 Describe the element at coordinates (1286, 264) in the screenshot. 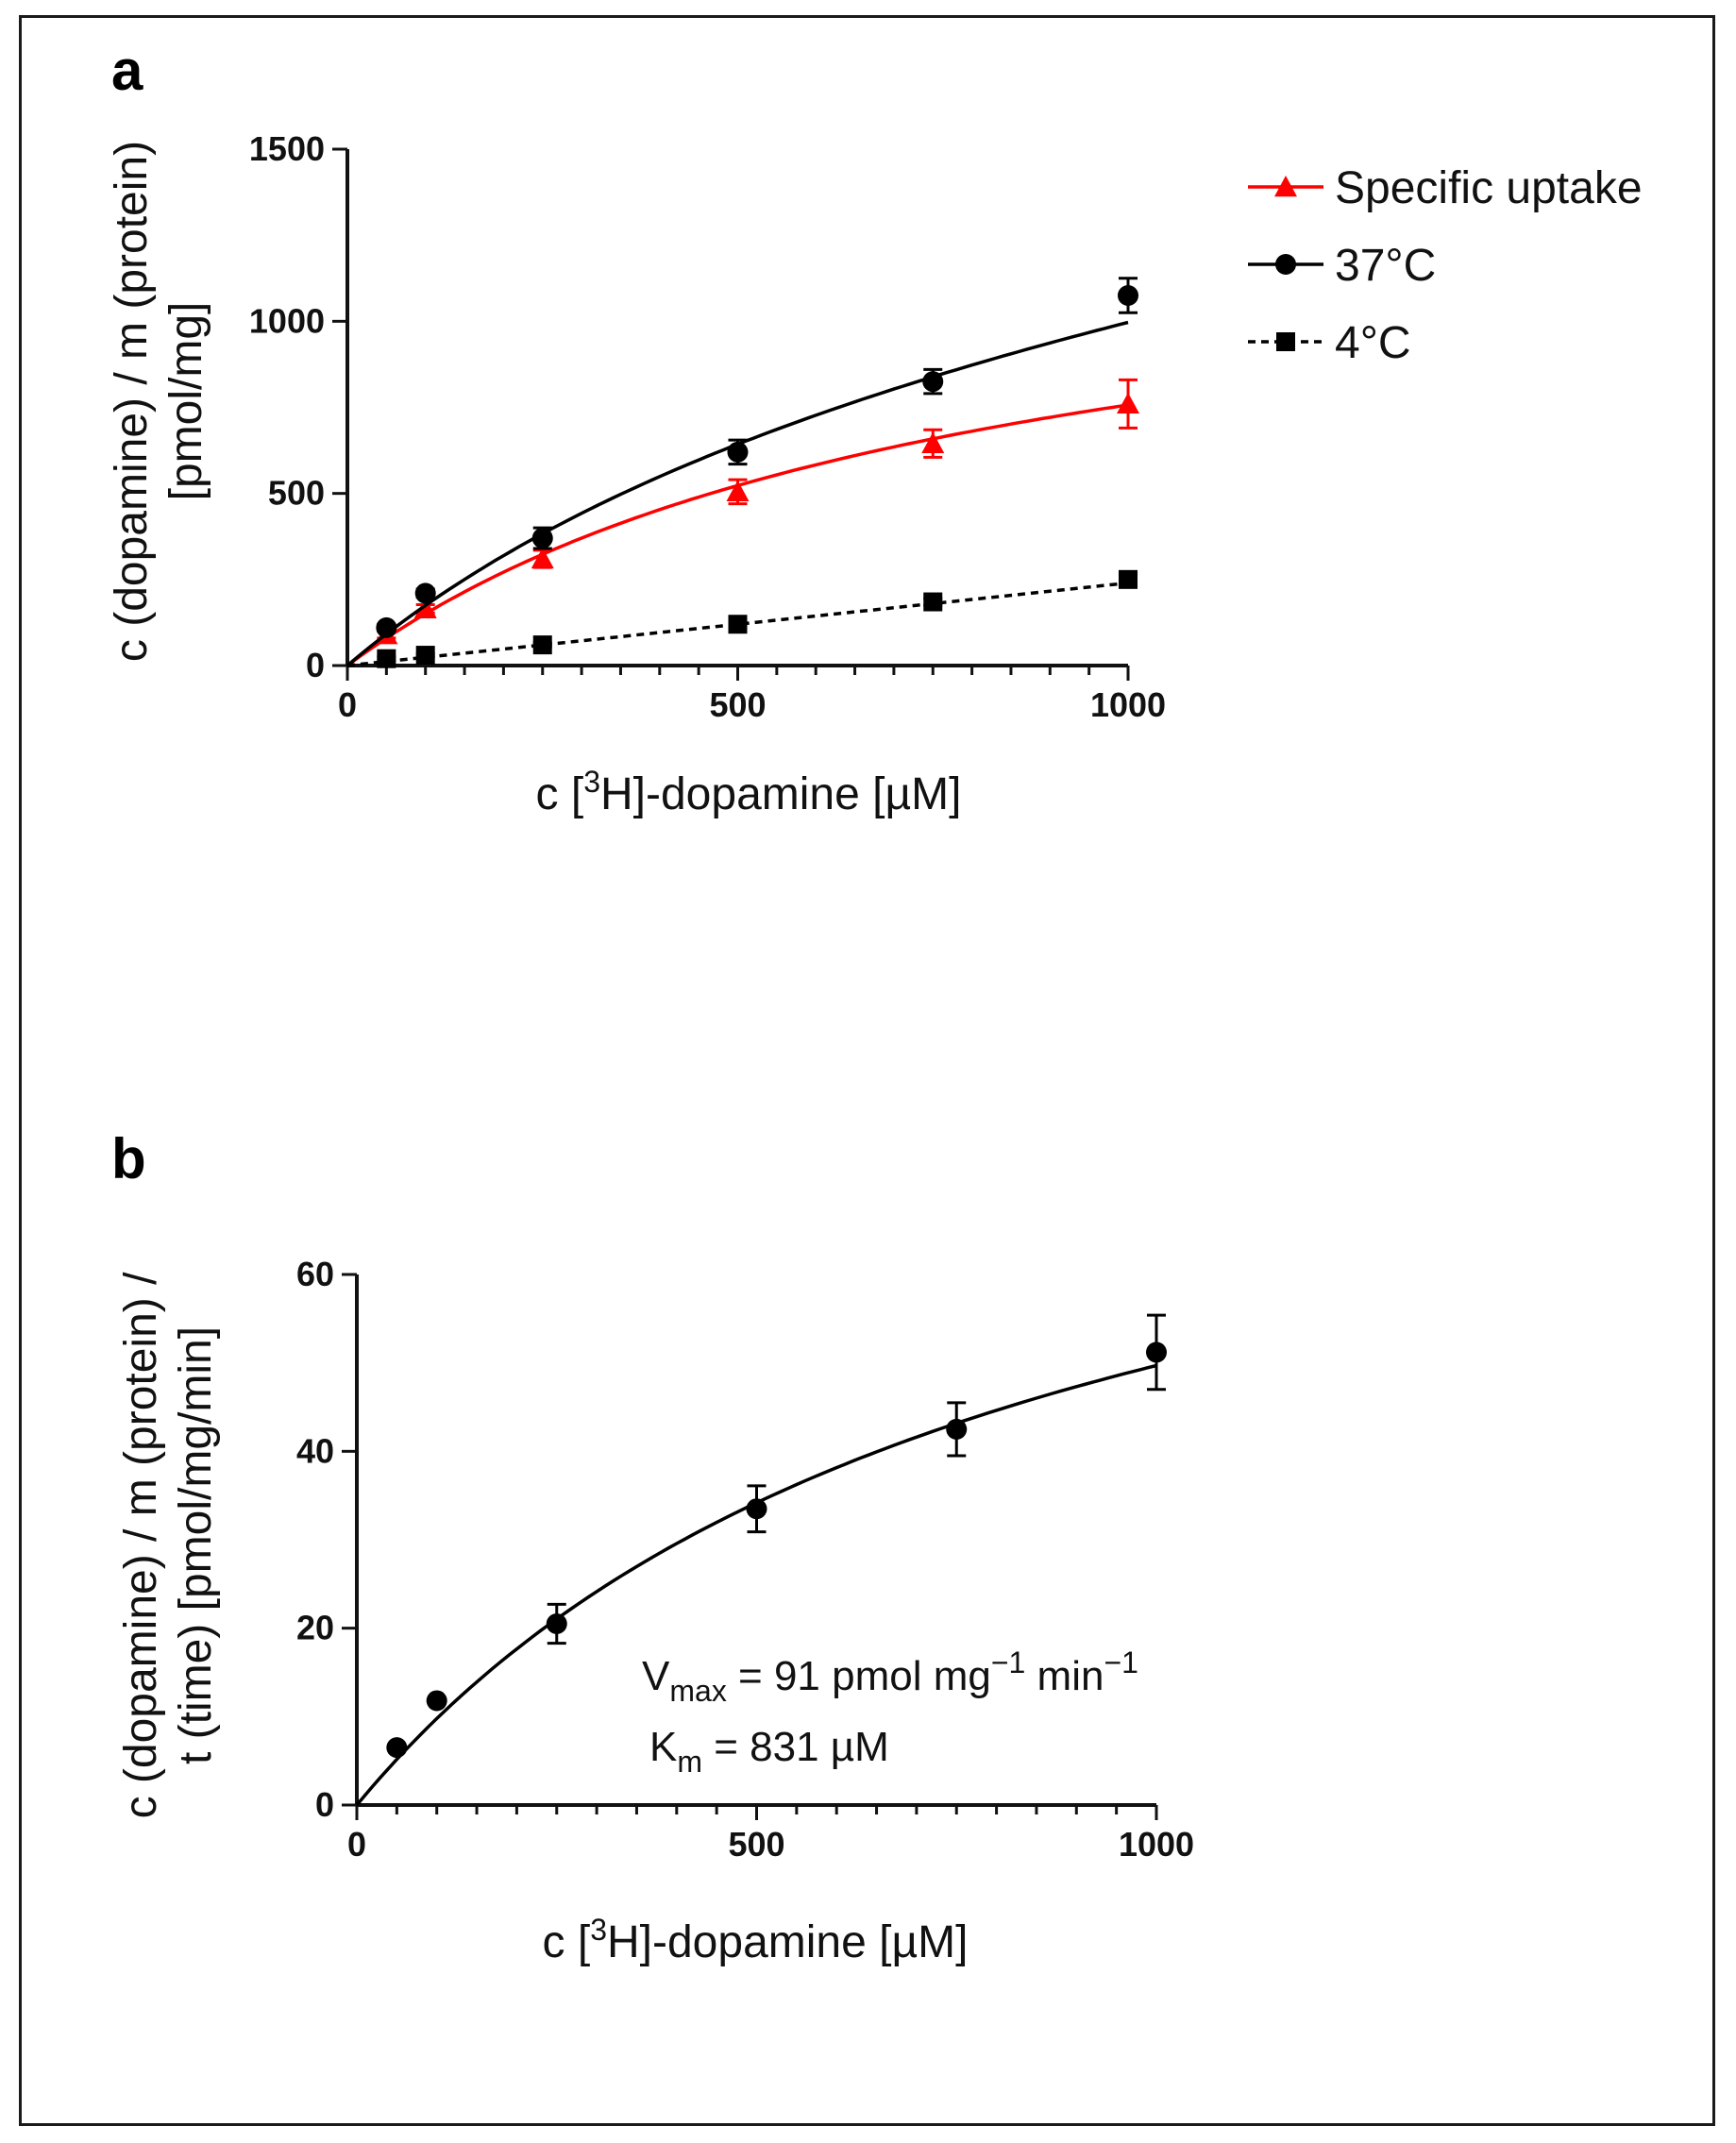

I see `legend-37-c-marker` at that location.